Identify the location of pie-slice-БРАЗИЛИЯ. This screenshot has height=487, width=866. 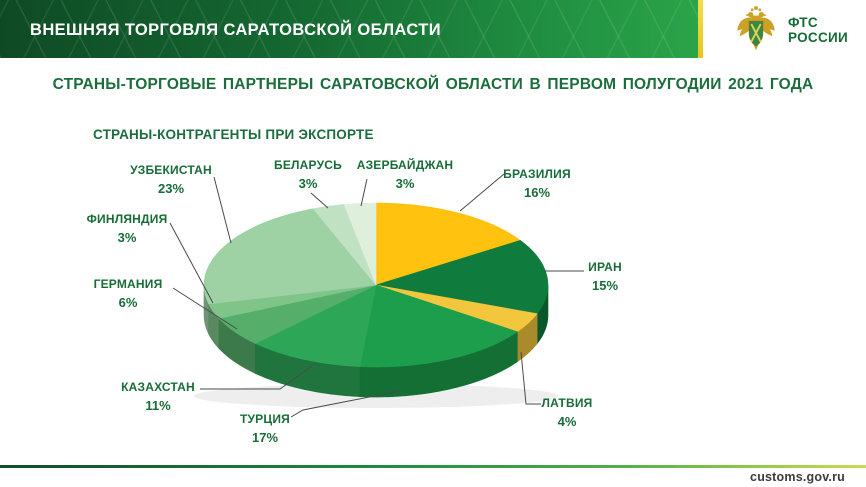
(448, 244).